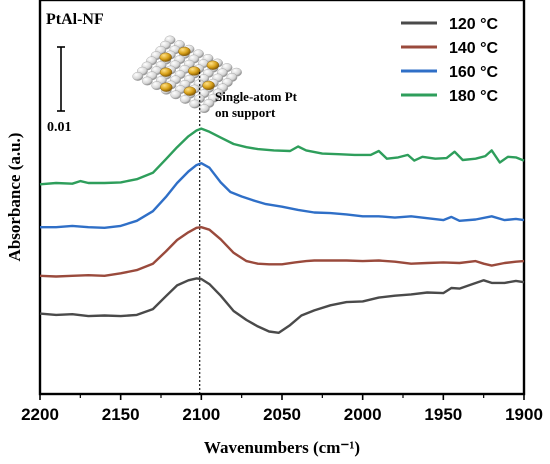  What do you see at coordinates (450, 60) in the screenshot?
I see `legend: 120 °C 140 °C 160 °C 180 °C` at bounding box center [450, 60].